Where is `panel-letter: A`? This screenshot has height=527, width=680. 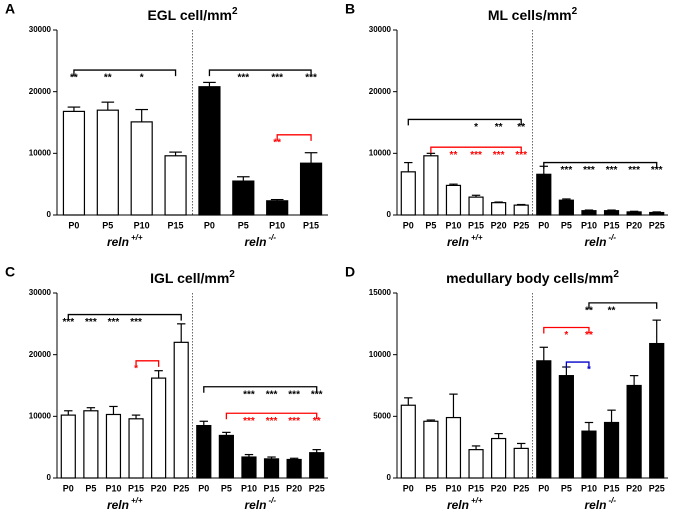 panel-letter: A is located at coordinates (10, 9).